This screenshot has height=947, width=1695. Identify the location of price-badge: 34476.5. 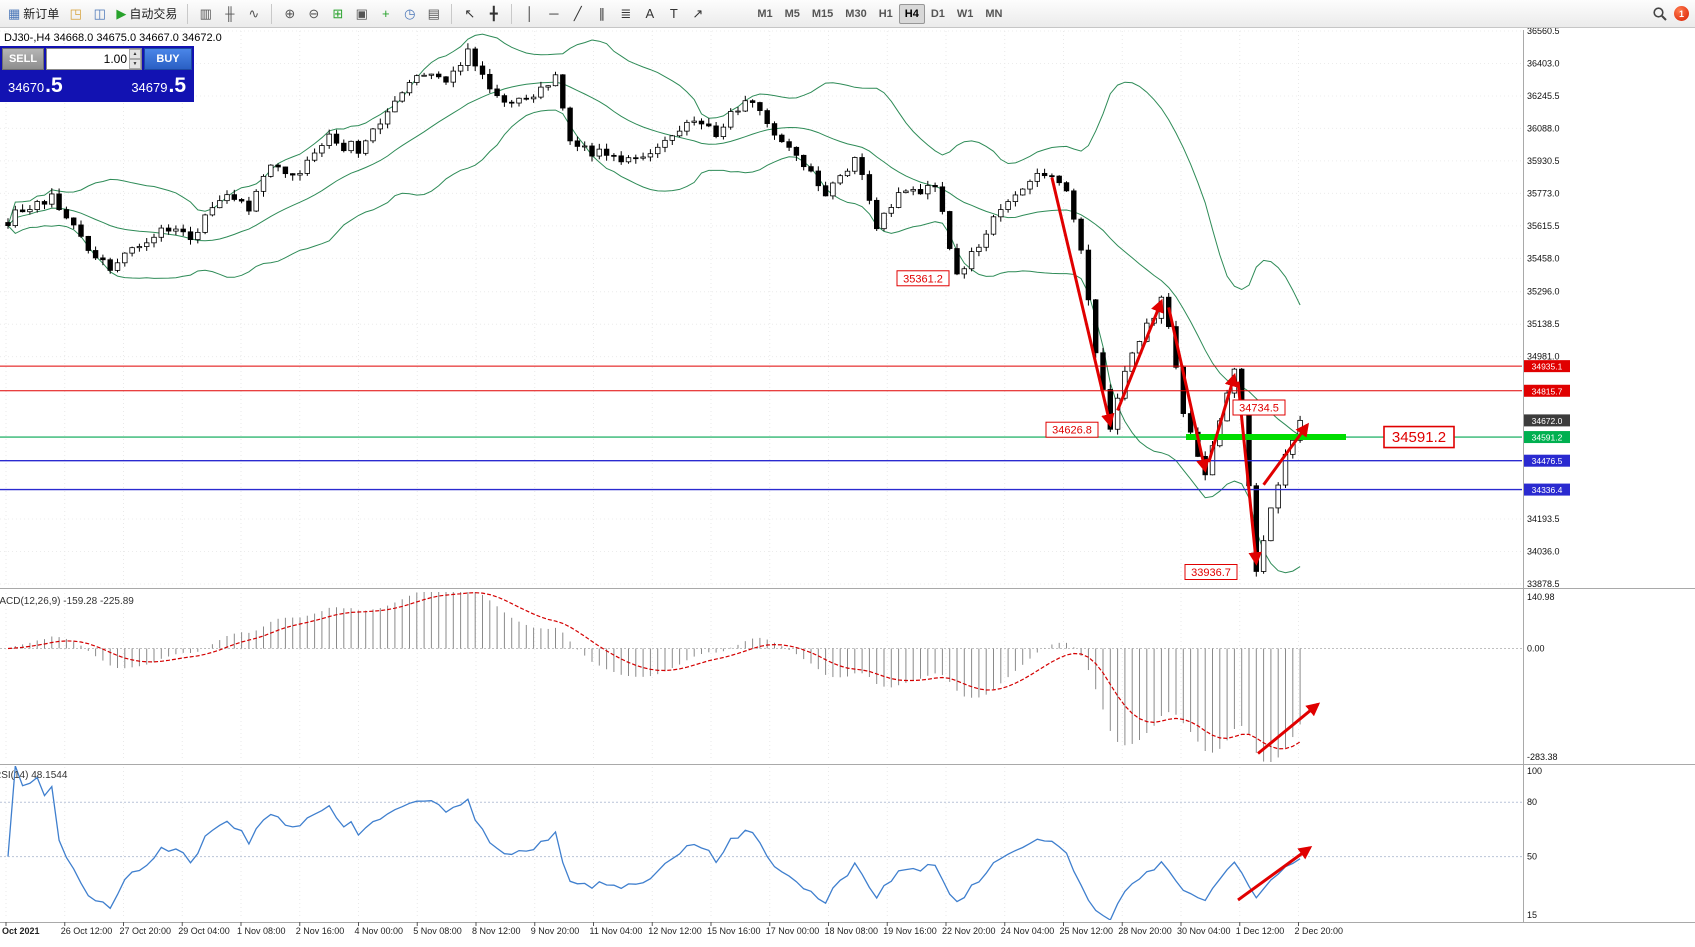
(1547, 460).